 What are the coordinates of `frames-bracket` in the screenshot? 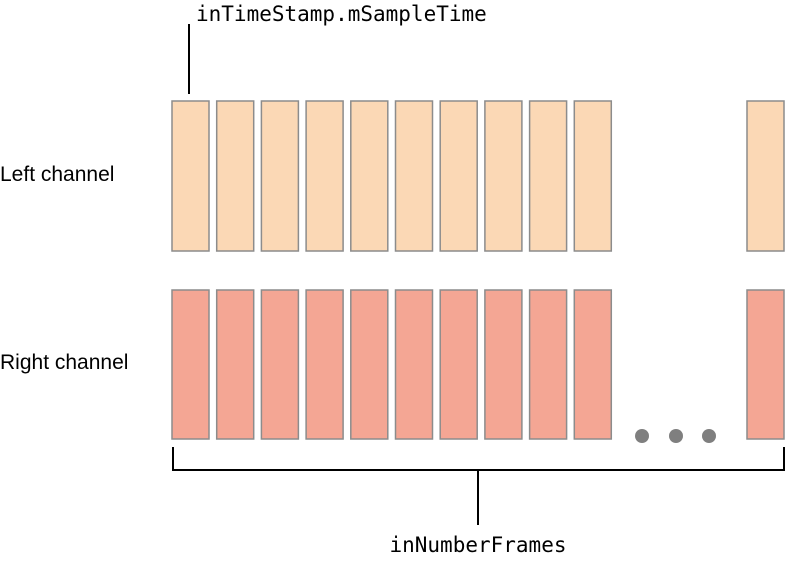 It's located at (478, 486).